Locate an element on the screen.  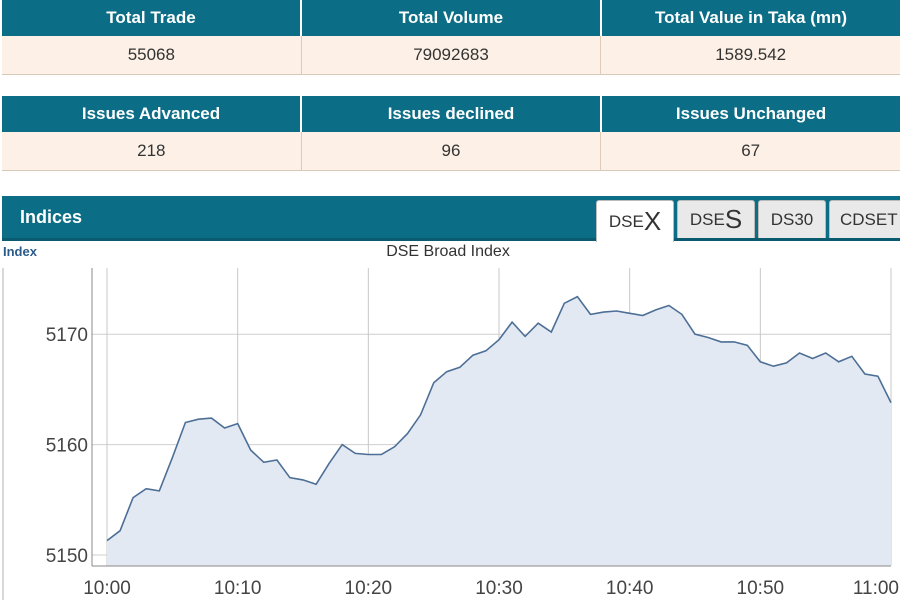
y-tick-label: 5150 is located at coordinates (67, 556).